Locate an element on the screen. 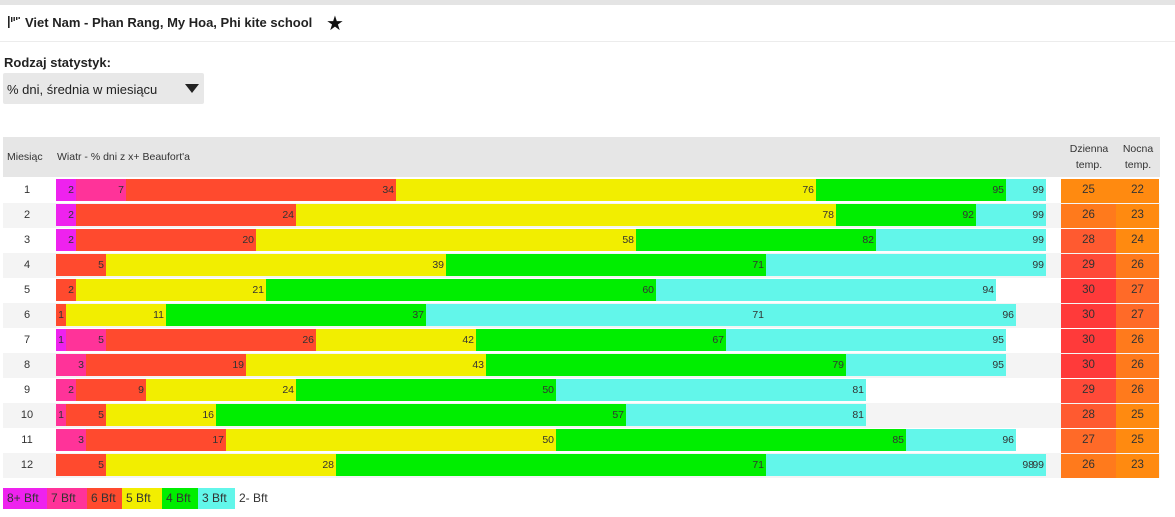 The width and height of the screenshot is (1175, 517). column-day-temp-line1: Dzienna is located at coordinates (1089, 149).